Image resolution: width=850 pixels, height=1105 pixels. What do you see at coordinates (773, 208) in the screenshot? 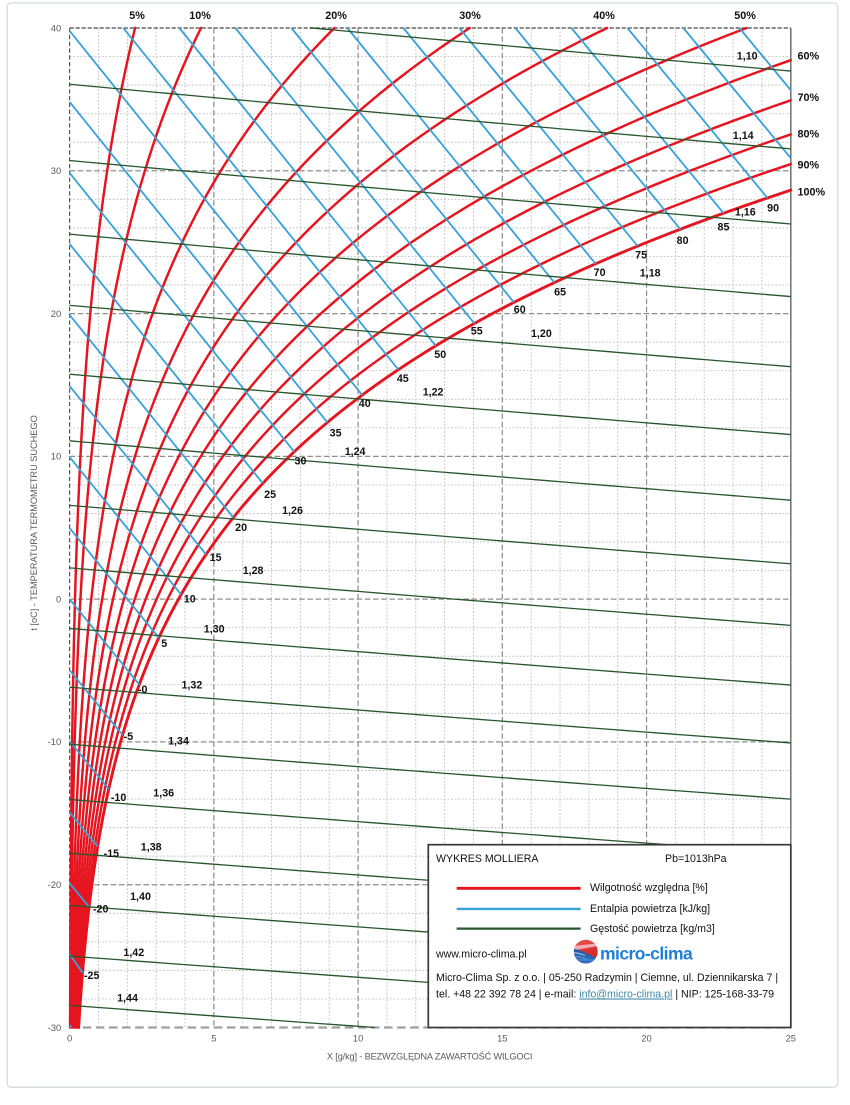
I see `svg-text: 90` at bounding box center [773, 208].